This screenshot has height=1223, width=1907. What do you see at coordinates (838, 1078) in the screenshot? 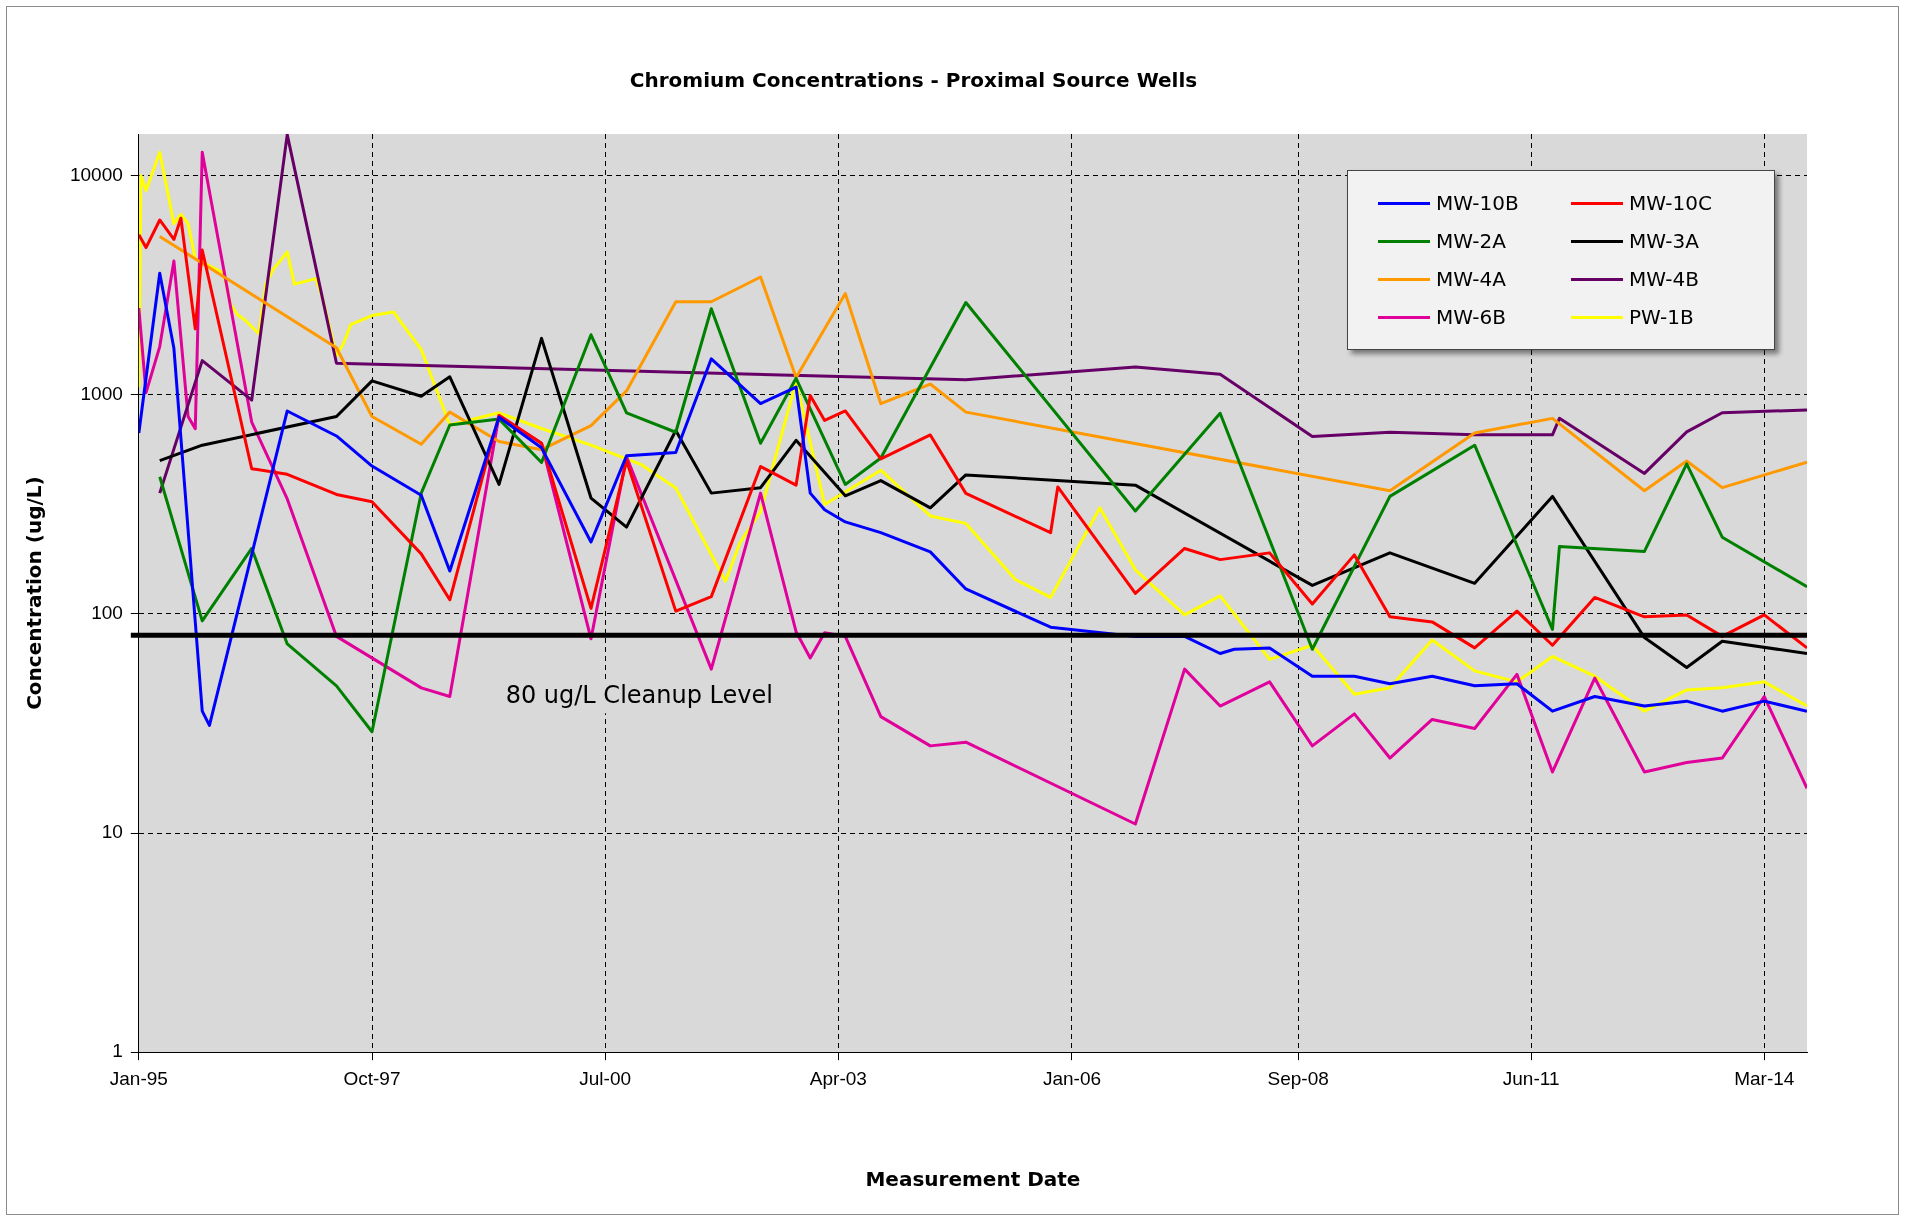
I see `x-tick-label: Apr-03` at bounding box center [838, 1078].